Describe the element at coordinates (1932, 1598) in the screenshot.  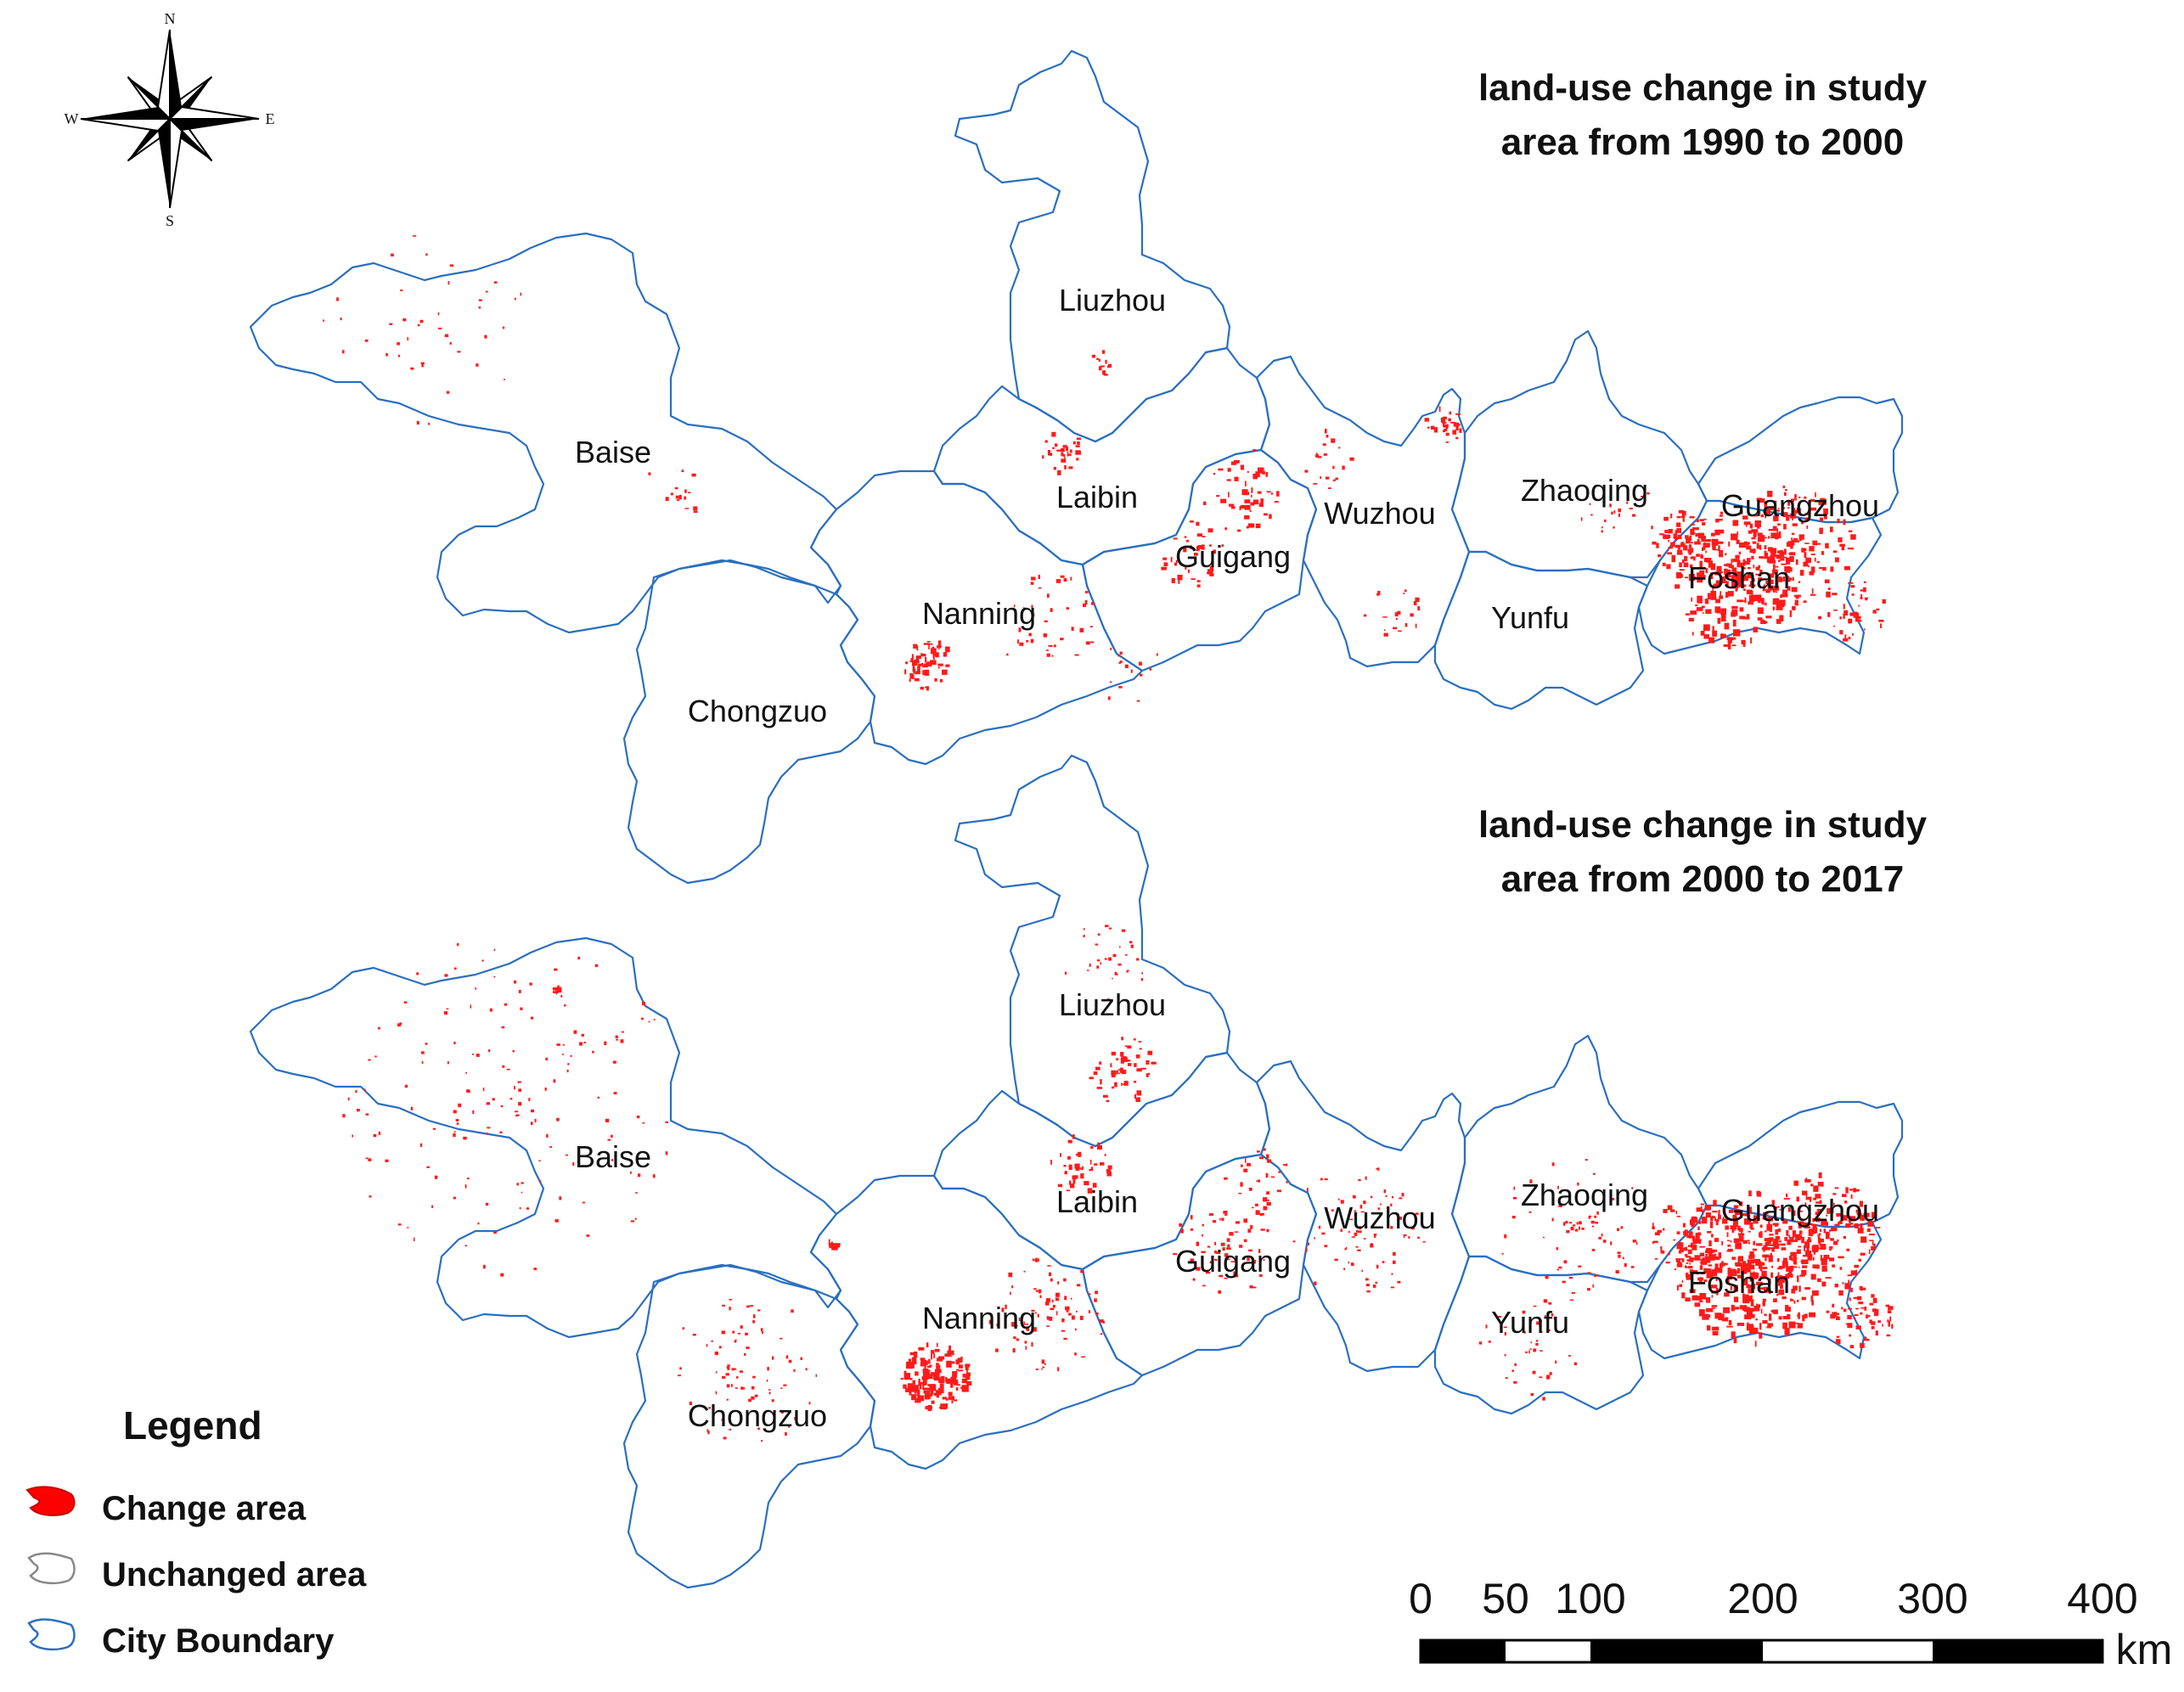
I see `scale-tick-300: 300` at that location.